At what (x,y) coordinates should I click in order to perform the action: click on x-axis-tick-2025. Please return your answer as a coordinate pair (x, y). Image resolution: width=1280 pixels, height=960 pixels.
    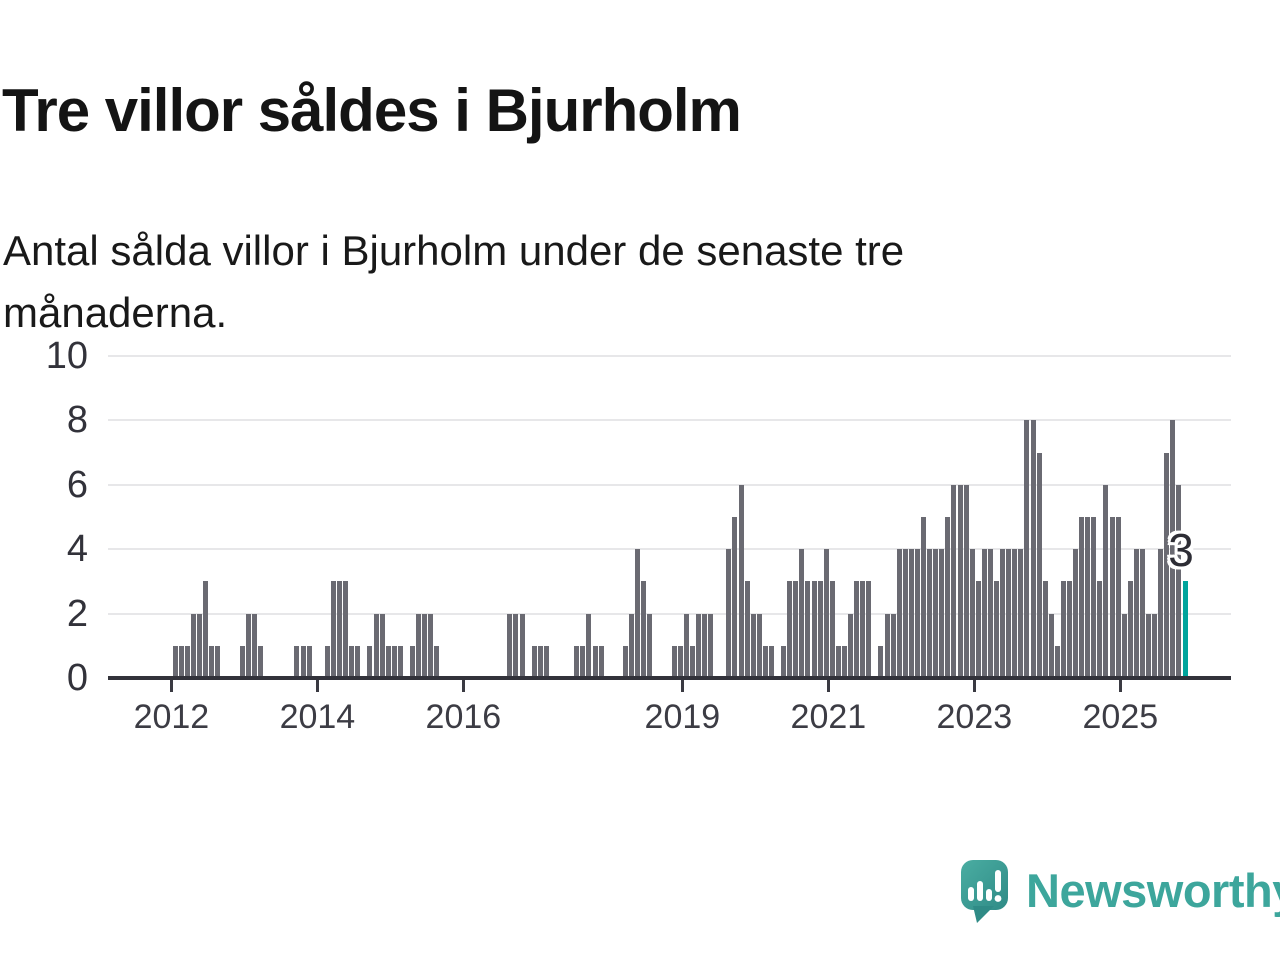
    Looking at the image, I should click on (1121, 686).